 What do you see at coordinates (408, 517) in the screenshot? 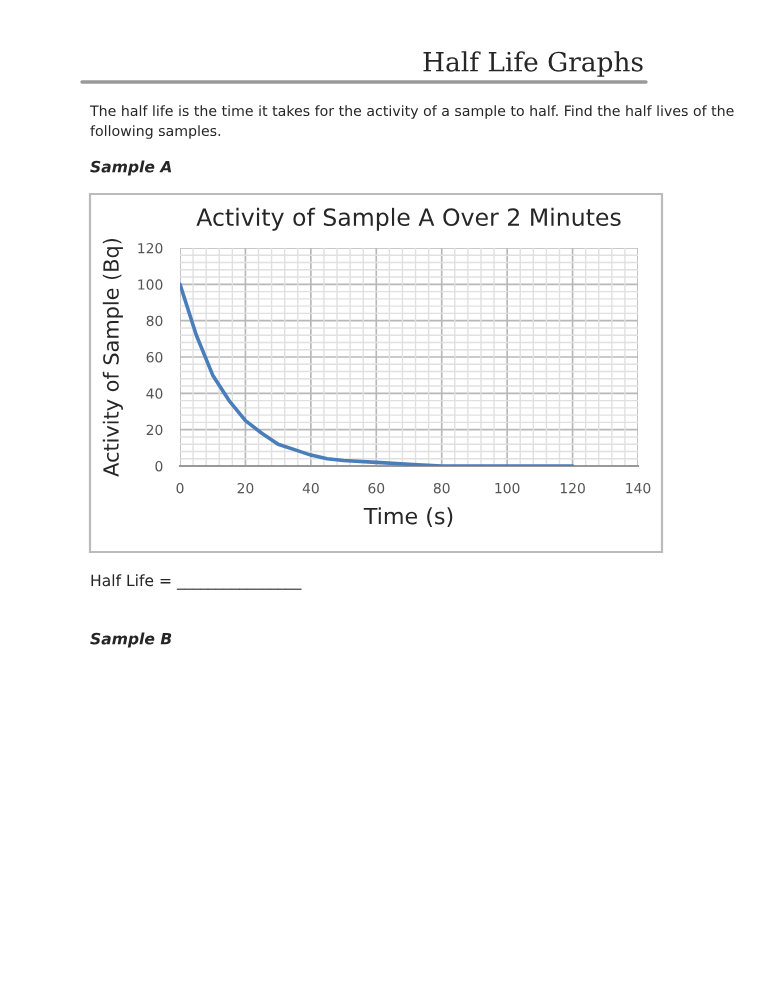
I see `x-axis-title: Time (s)` at bounding box center [408, 517].